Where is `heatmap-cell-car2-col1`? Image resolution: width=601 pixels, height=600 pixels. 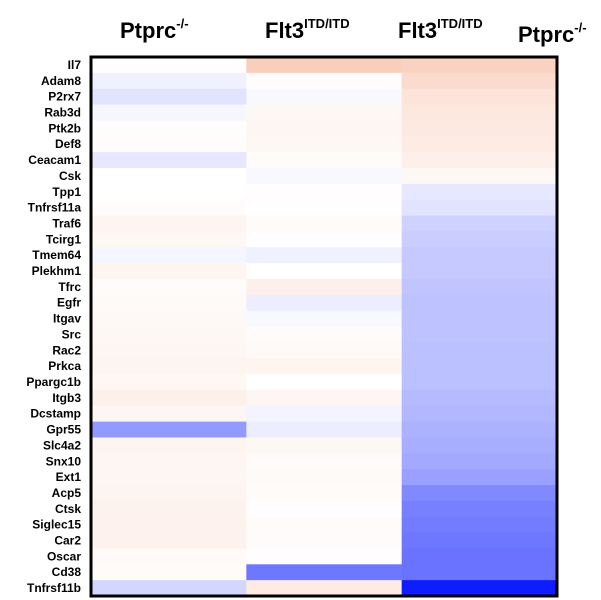 heatmap-cell-car2-col1 is located at coordinates (169, 540).